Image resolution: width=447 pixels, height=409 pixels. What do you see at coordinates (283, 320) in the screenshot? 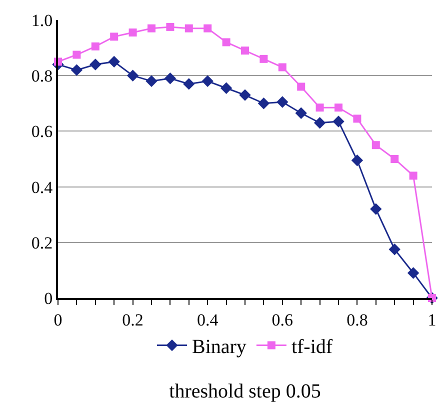
I see `x-tick-label: 0.6` at bounding box center [283, 320].